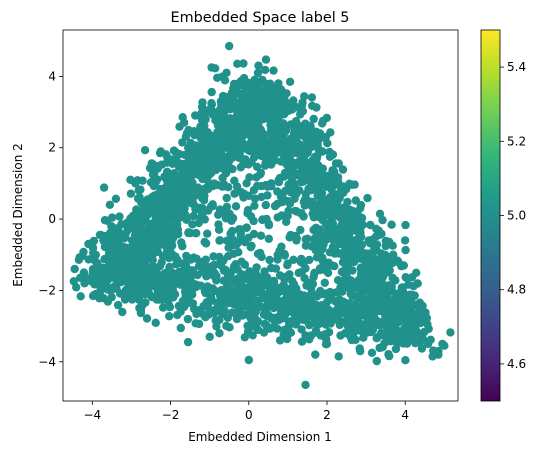 This screenshot has height=455, width=541. I want to click on x-tick-label: 4, so click(405, 415).